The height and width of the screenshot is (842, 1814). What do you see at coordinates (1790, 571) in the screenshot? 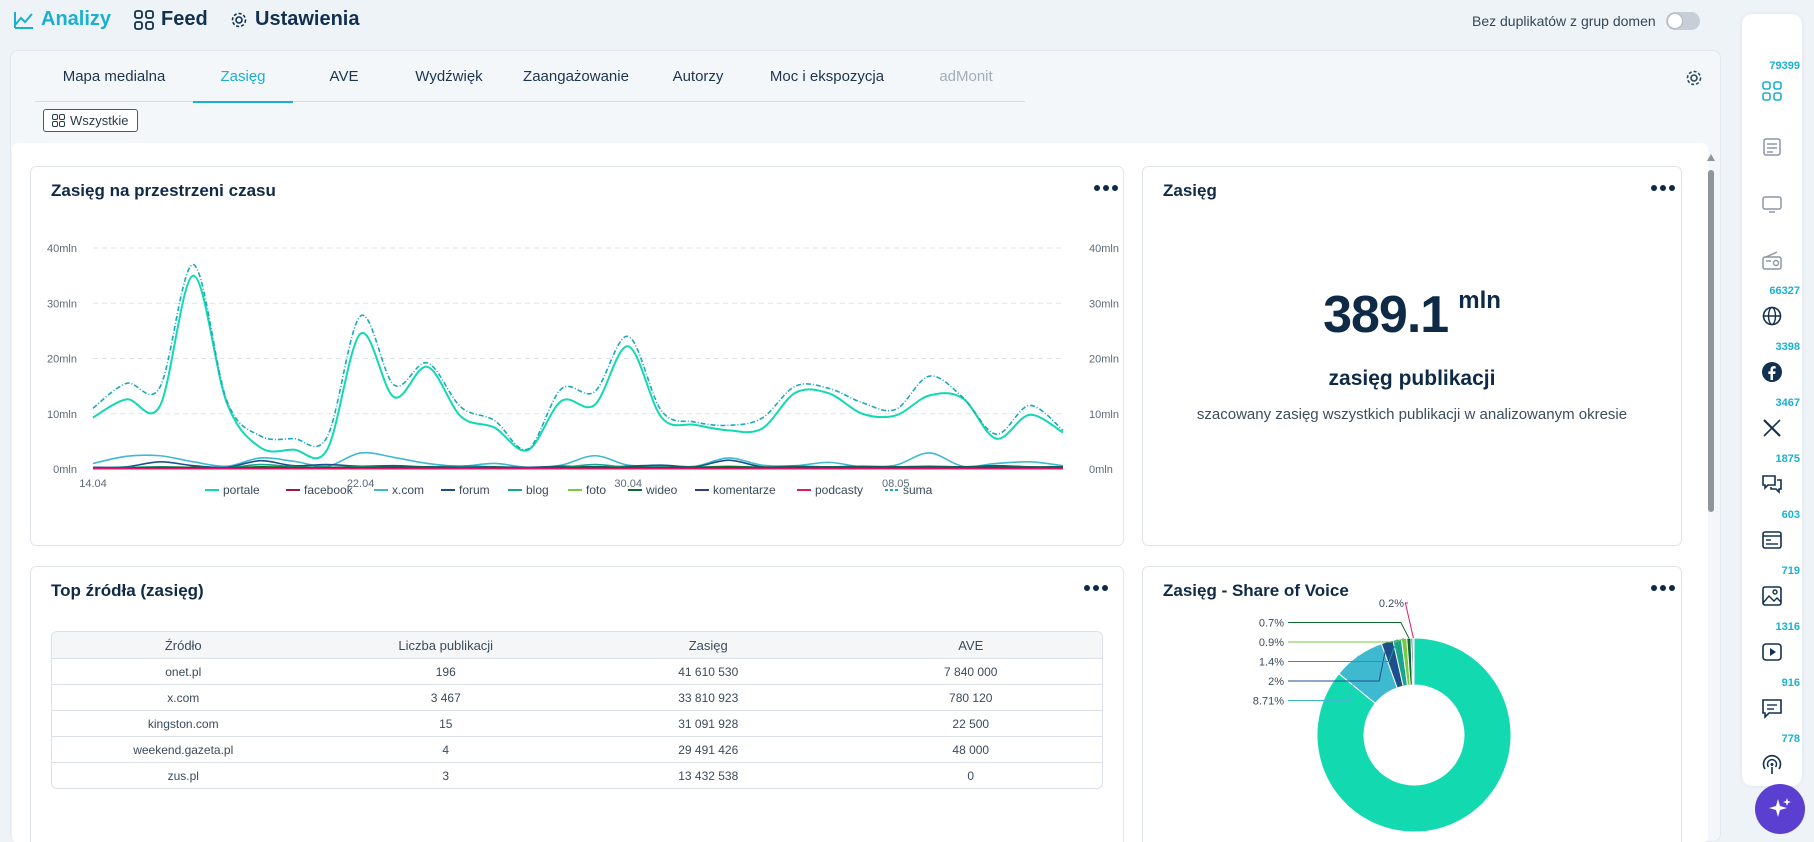
I see `sidebar-count: 719` at bounding box center [1790, 571].